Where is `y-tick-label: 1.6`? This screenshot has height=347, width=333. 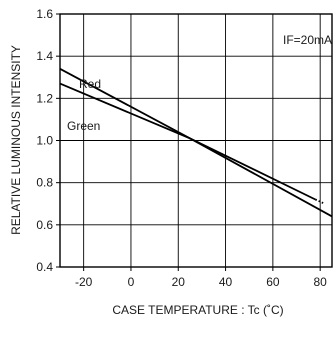 y-tick-label: 1.6 is located at coordinates (44, 14).